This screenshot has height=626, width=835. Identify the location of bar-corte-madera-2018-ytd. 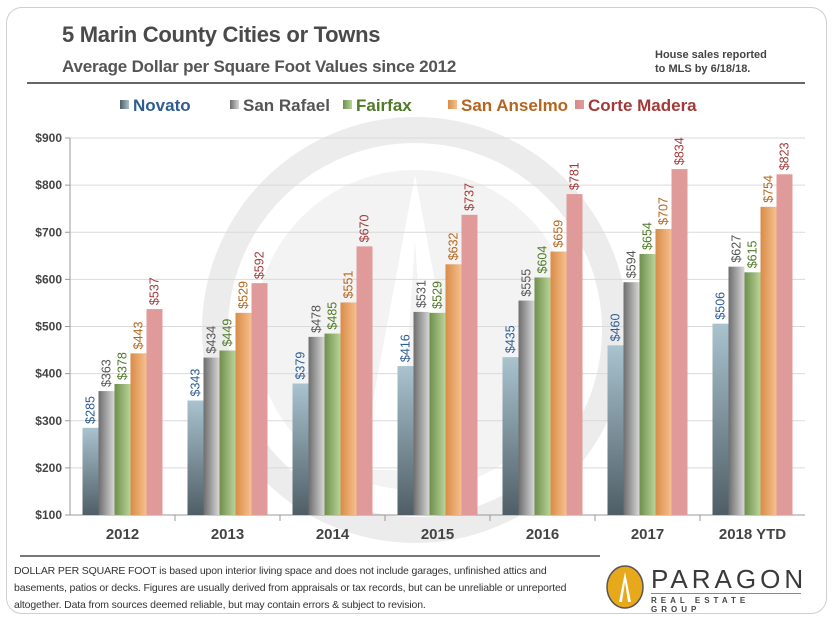
(784, 344).